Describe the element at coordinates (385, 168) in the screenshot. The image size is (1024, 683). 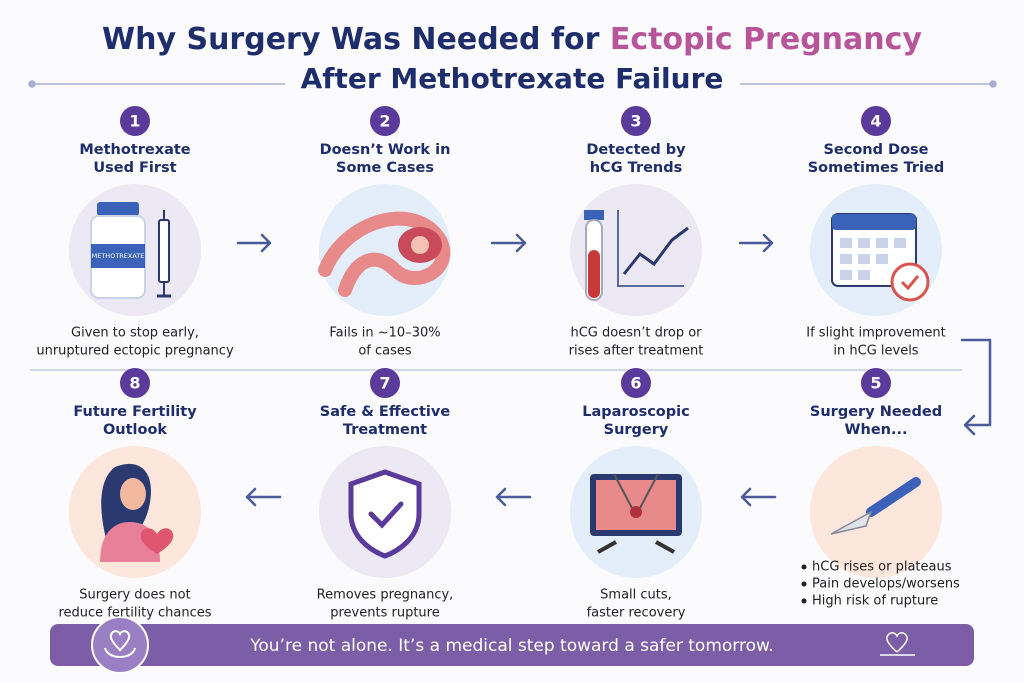
I see `step-title: Some Cases` at that location.